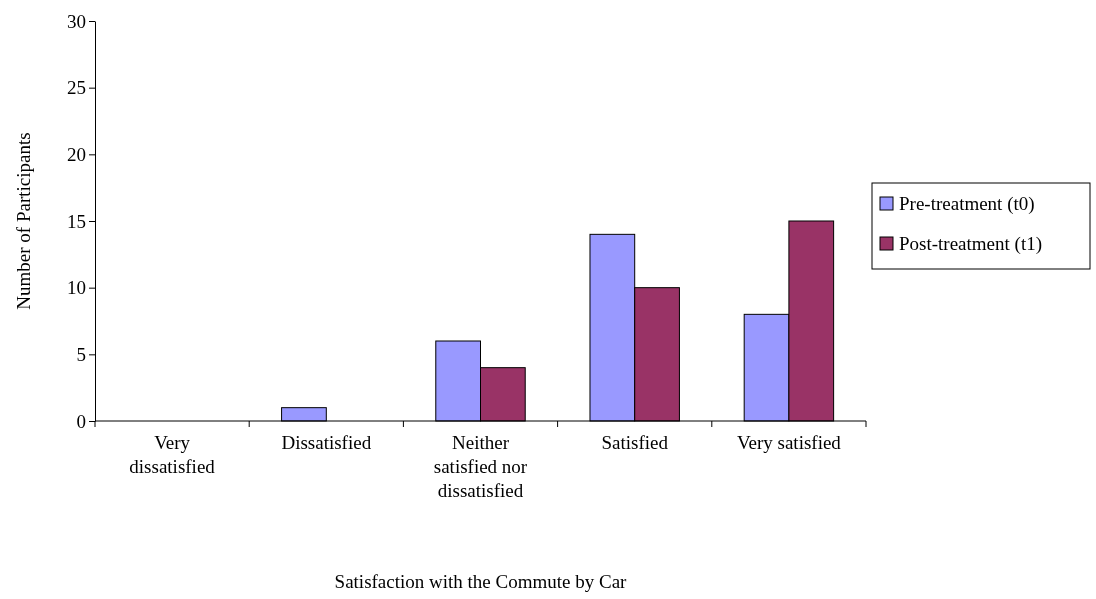 The image size is (1096, 599). Describe the element at coordinates (172, 454) in the screenshot. I see `x-tick-label: Very dissatisfied` at that location.